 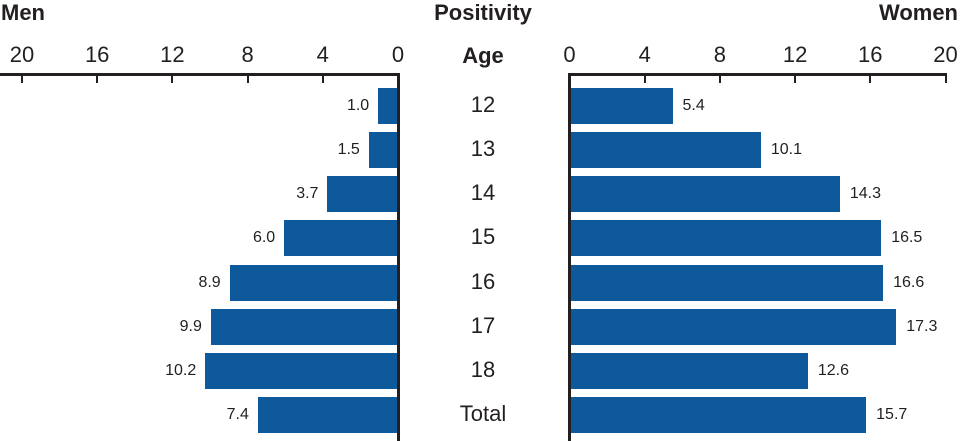 What do you see at coordinates (398, 54) in the screenshot?
I see `men-tick-label-0: 0` at bounding box center [398, 54].